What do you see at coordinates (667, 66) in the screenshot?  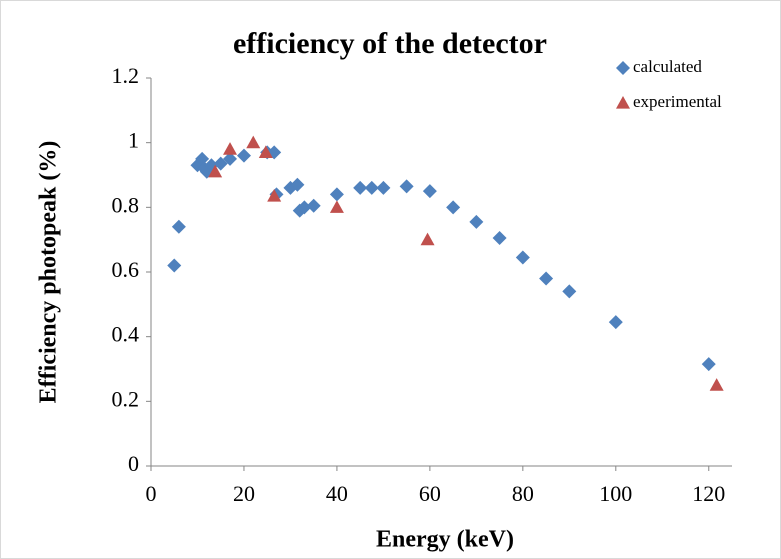 I see `legend-label: calculated` at bounding box center [667, 66].